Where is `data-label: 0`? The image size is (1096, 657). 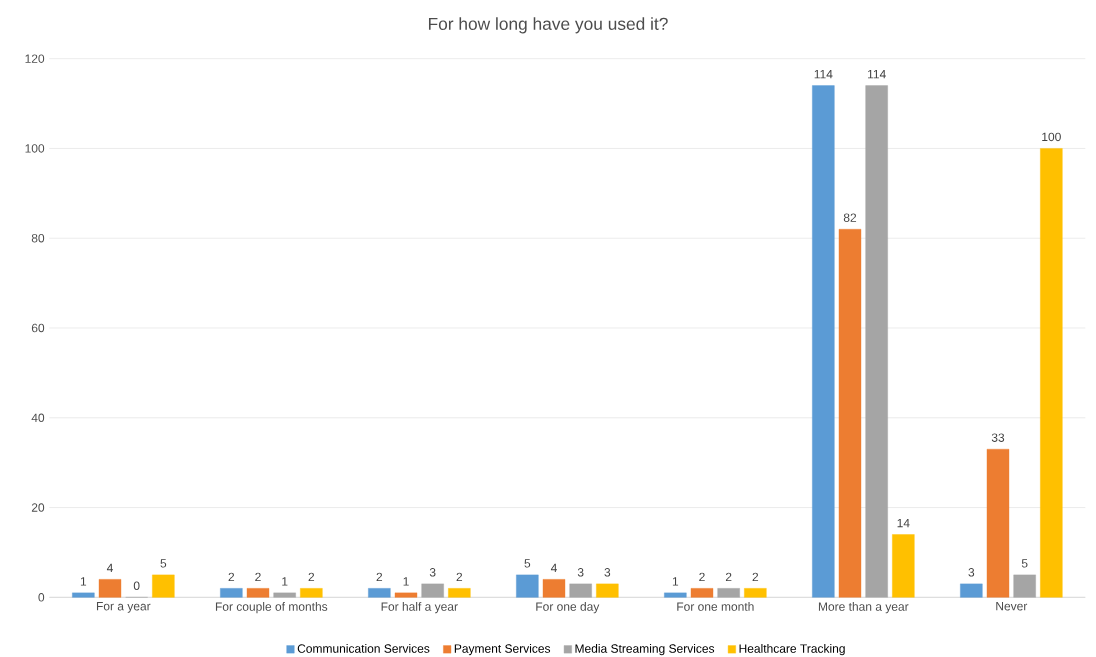 data-label: 0 is located at coordinates (136, 585).